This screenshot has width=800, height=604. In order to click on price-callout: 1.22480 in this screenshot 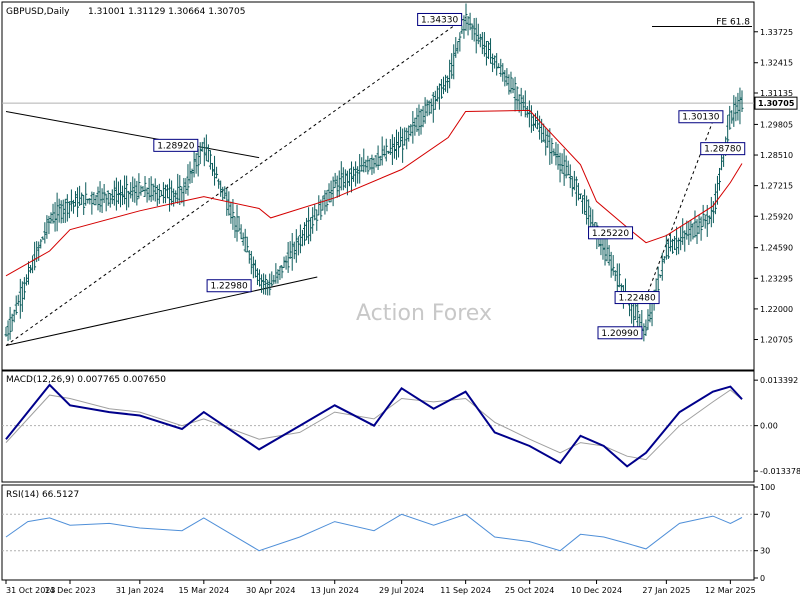, I will do `click(637, 298)`.